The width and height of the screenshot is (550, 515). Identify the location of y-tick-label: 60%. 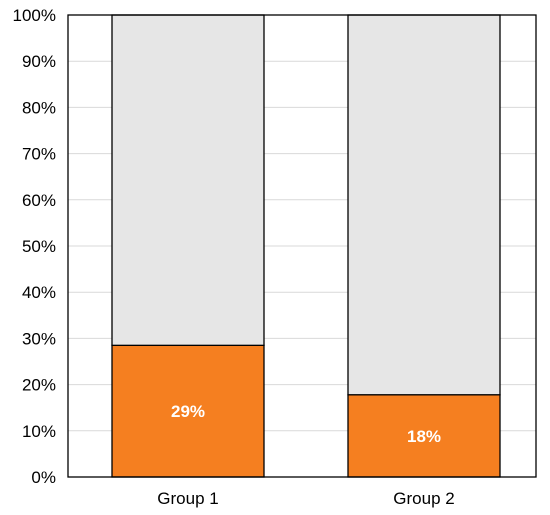
(39, 200).